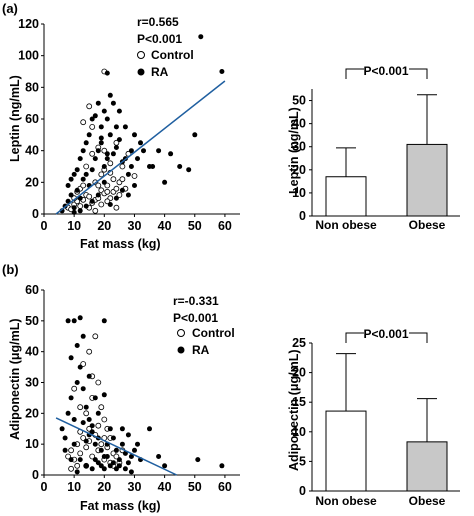  I want to click on bar-b-y-tick-label: 10, so click(299, 432).